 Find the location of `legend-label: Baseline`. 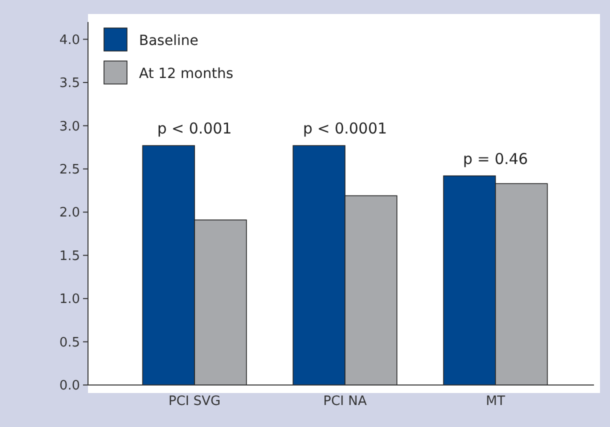

legend-label: Baseline is located at coordinates (168, 40).